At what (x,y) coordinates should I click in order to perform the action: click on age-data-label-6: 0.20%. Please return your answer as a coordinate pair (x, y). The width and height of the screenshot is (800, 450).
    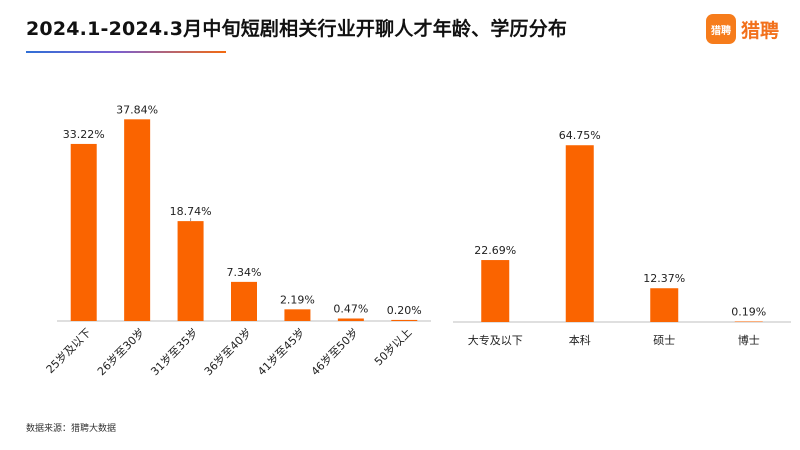
    Looking at the image, I should click on (404, 310).